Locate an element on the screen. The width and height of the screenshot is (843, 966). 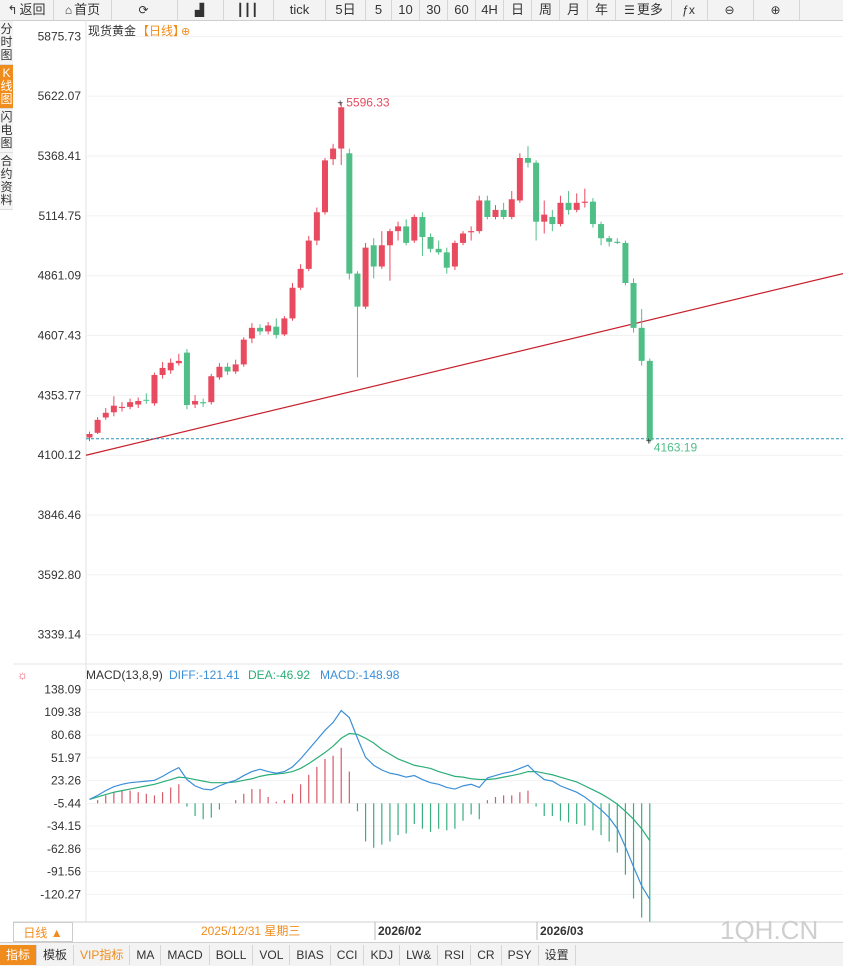
period-button: 日线 ▲ is located at coordinates (43, 932).